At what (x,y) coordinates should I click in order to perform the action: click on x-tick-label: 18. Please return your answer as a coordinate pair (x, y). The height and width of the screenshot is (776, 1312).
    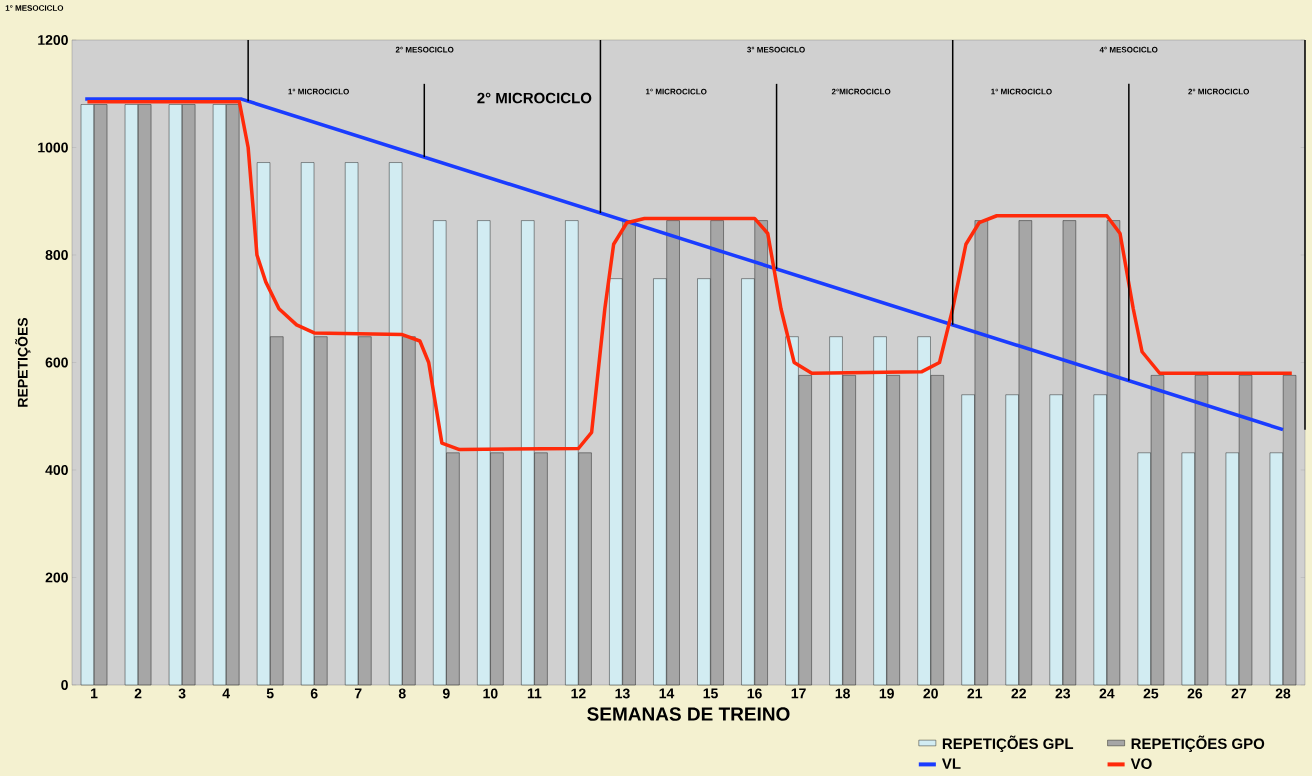
    Looking at the image, I should click on (842, 693).